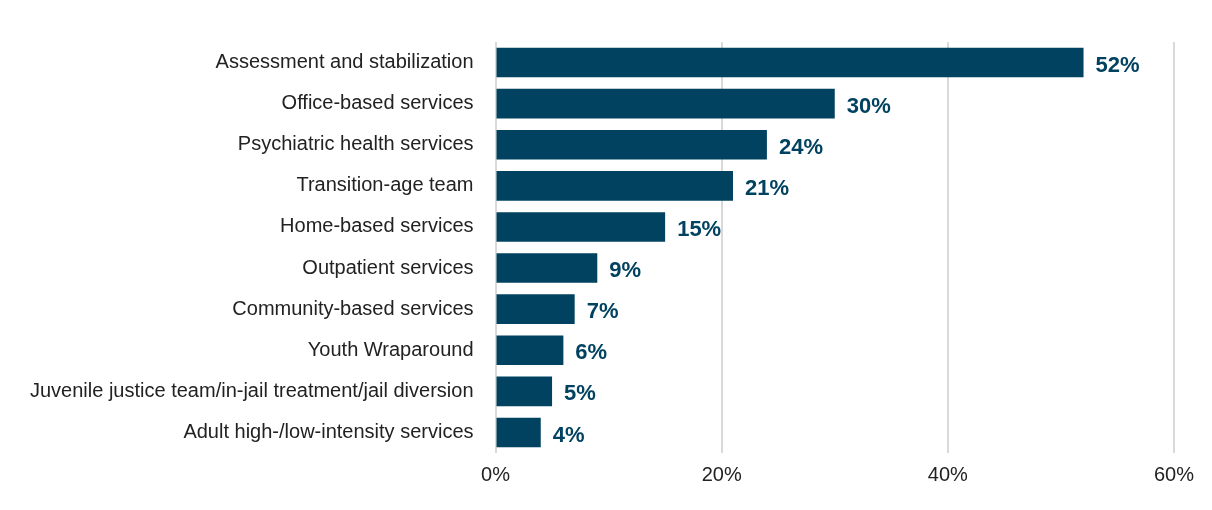 This screenshot has width=1212, height=510. What do you see at coordinates (767, 187) in the screenshot?
I see `data-label: 21%` at bounding box center [767, 187].